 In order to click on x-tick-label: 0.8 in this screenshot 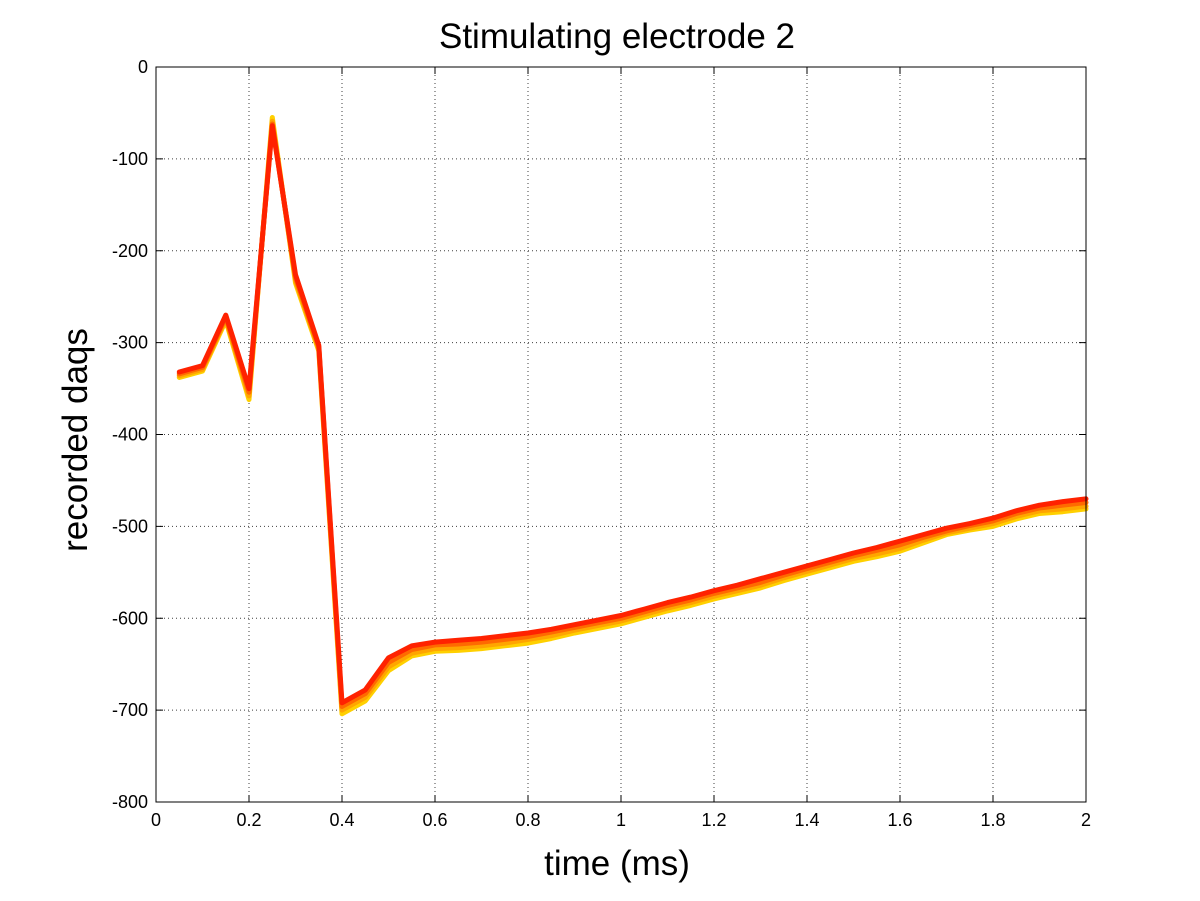, I will do `click(527, 820)`.